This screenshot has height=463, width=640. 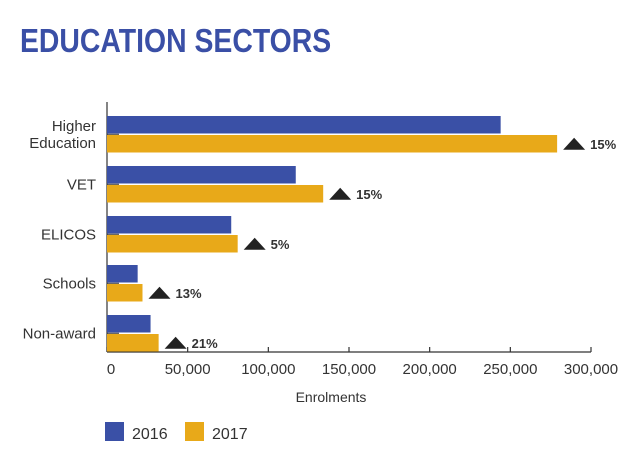 What do you see at coordinates (188, 369) in the screenshot?
I see `x-tick-label: 50,000` at bounding box center [188, 369].